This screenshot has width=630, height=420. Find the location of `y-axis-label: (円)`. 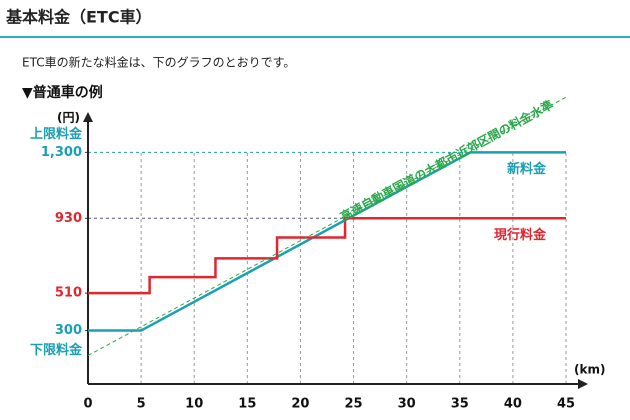

y-axis-label: (円) is located at coordinates (68, 118).